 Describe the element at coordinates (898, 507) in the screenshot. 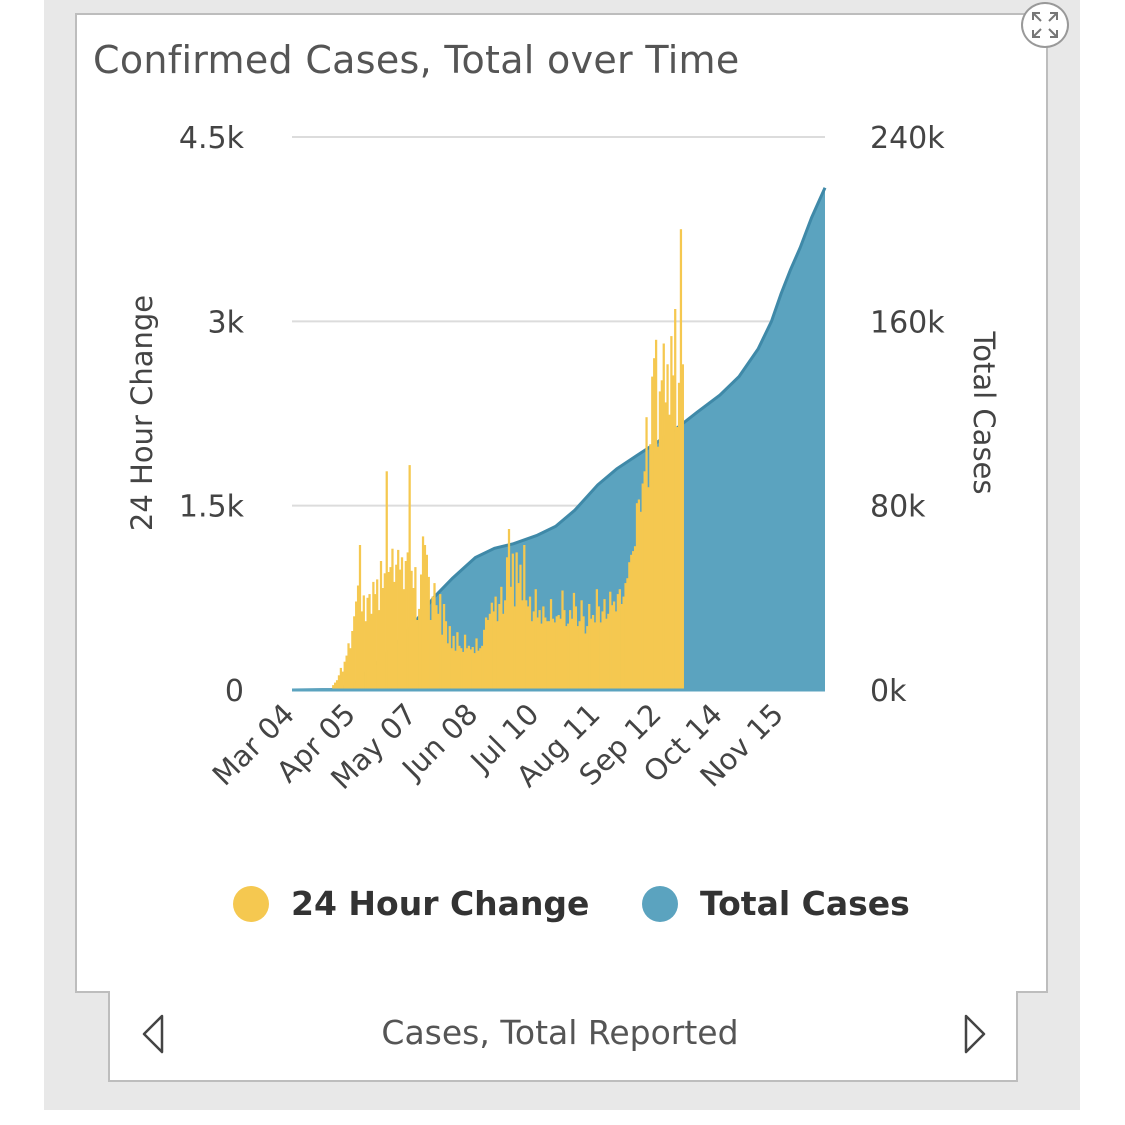

I see `y-right-tick-label: 80k` at that location.